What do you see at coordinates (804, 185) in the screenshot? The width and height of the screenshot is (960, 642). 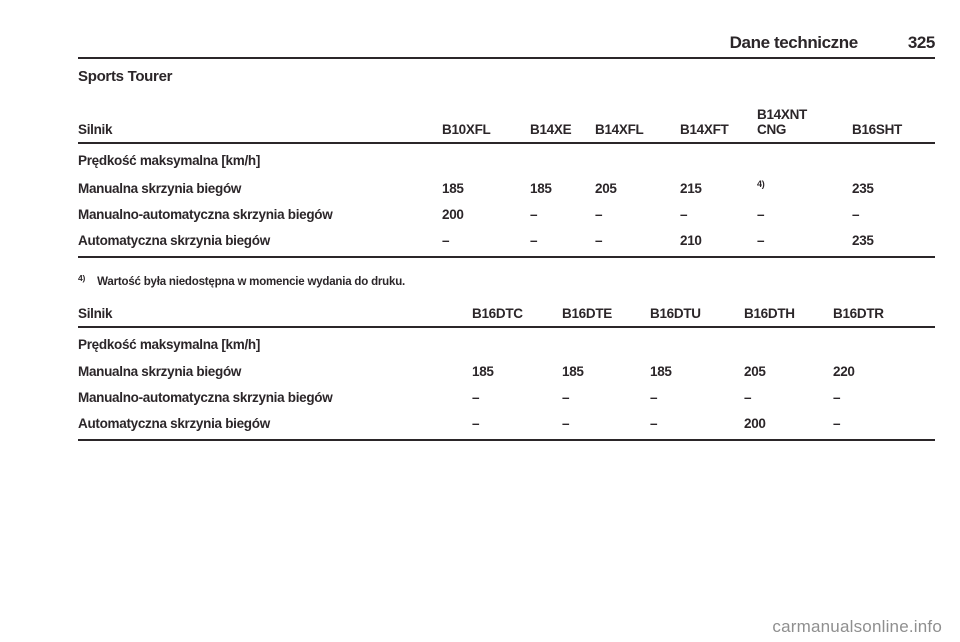 I see `table-cell-footnote: 4)` at bounding box center [804, 185].